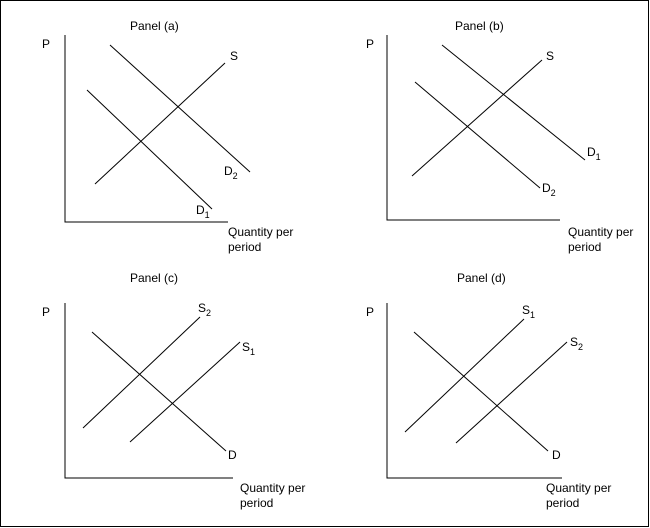 The height and width of the screenshot is (528, 650). Describe the element at coordinates (477, 135) in the screenshot. I see `panel-b-demand-curve-d2` at that location.